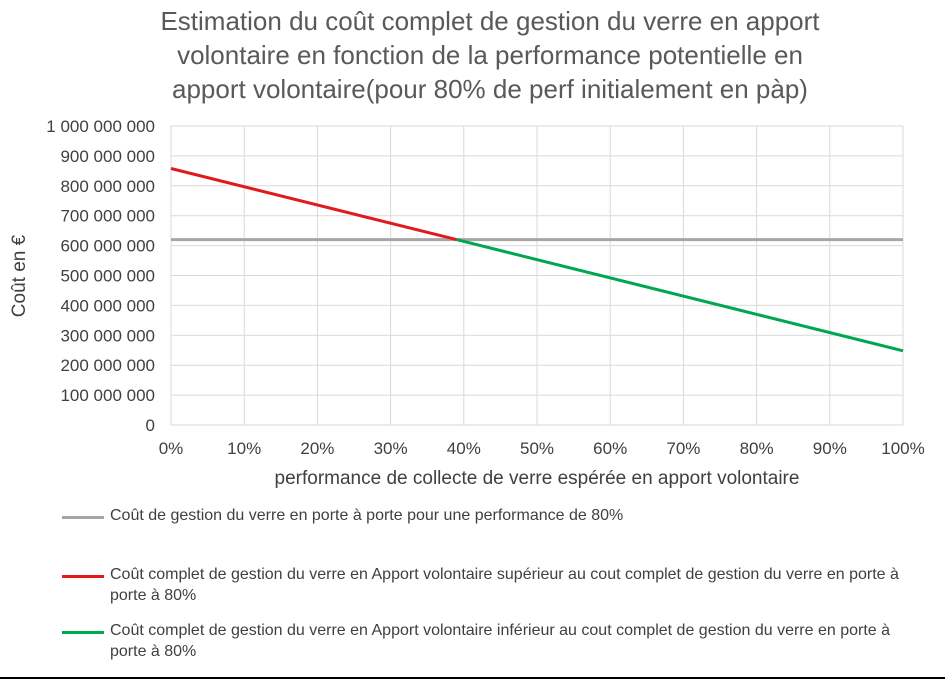 The width and height of the screenshot is (945, 680). What do you see at coordinates (107, 365) in the screenshot?
I see `y-tick-label: 200 000 000` at bounding box center [107, 365].